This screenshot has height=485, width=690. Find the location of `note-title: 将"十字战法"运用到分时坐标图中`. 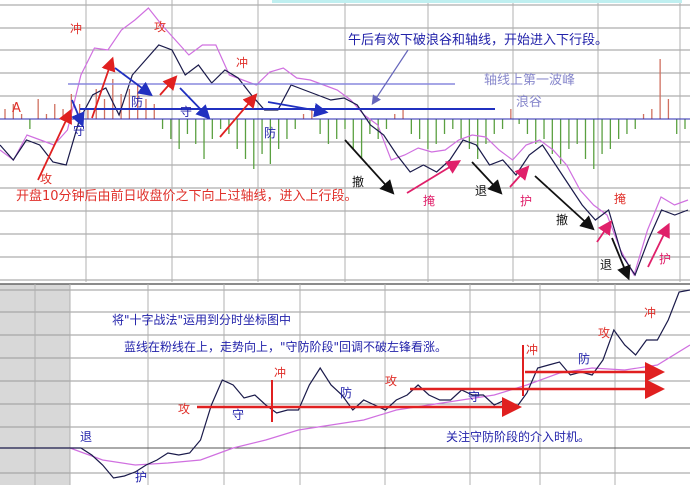

note-title: 将"十字战法"运用到分时坐标图中 is located at coordinates (202, 320).